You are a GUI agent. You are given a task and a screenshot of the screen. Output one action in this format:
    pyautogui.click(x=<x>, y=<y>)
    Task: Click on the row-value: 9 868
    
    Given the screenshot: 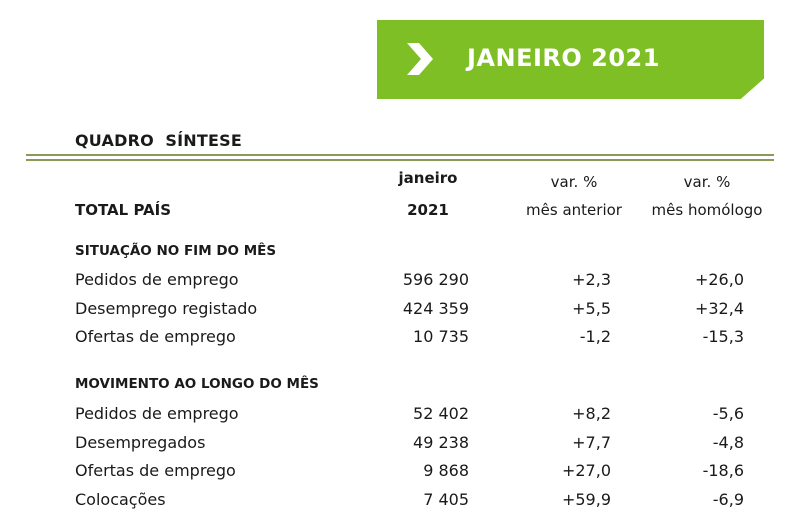 What is the action you would take?
    pyautogui.click(x=446, y=470)
    